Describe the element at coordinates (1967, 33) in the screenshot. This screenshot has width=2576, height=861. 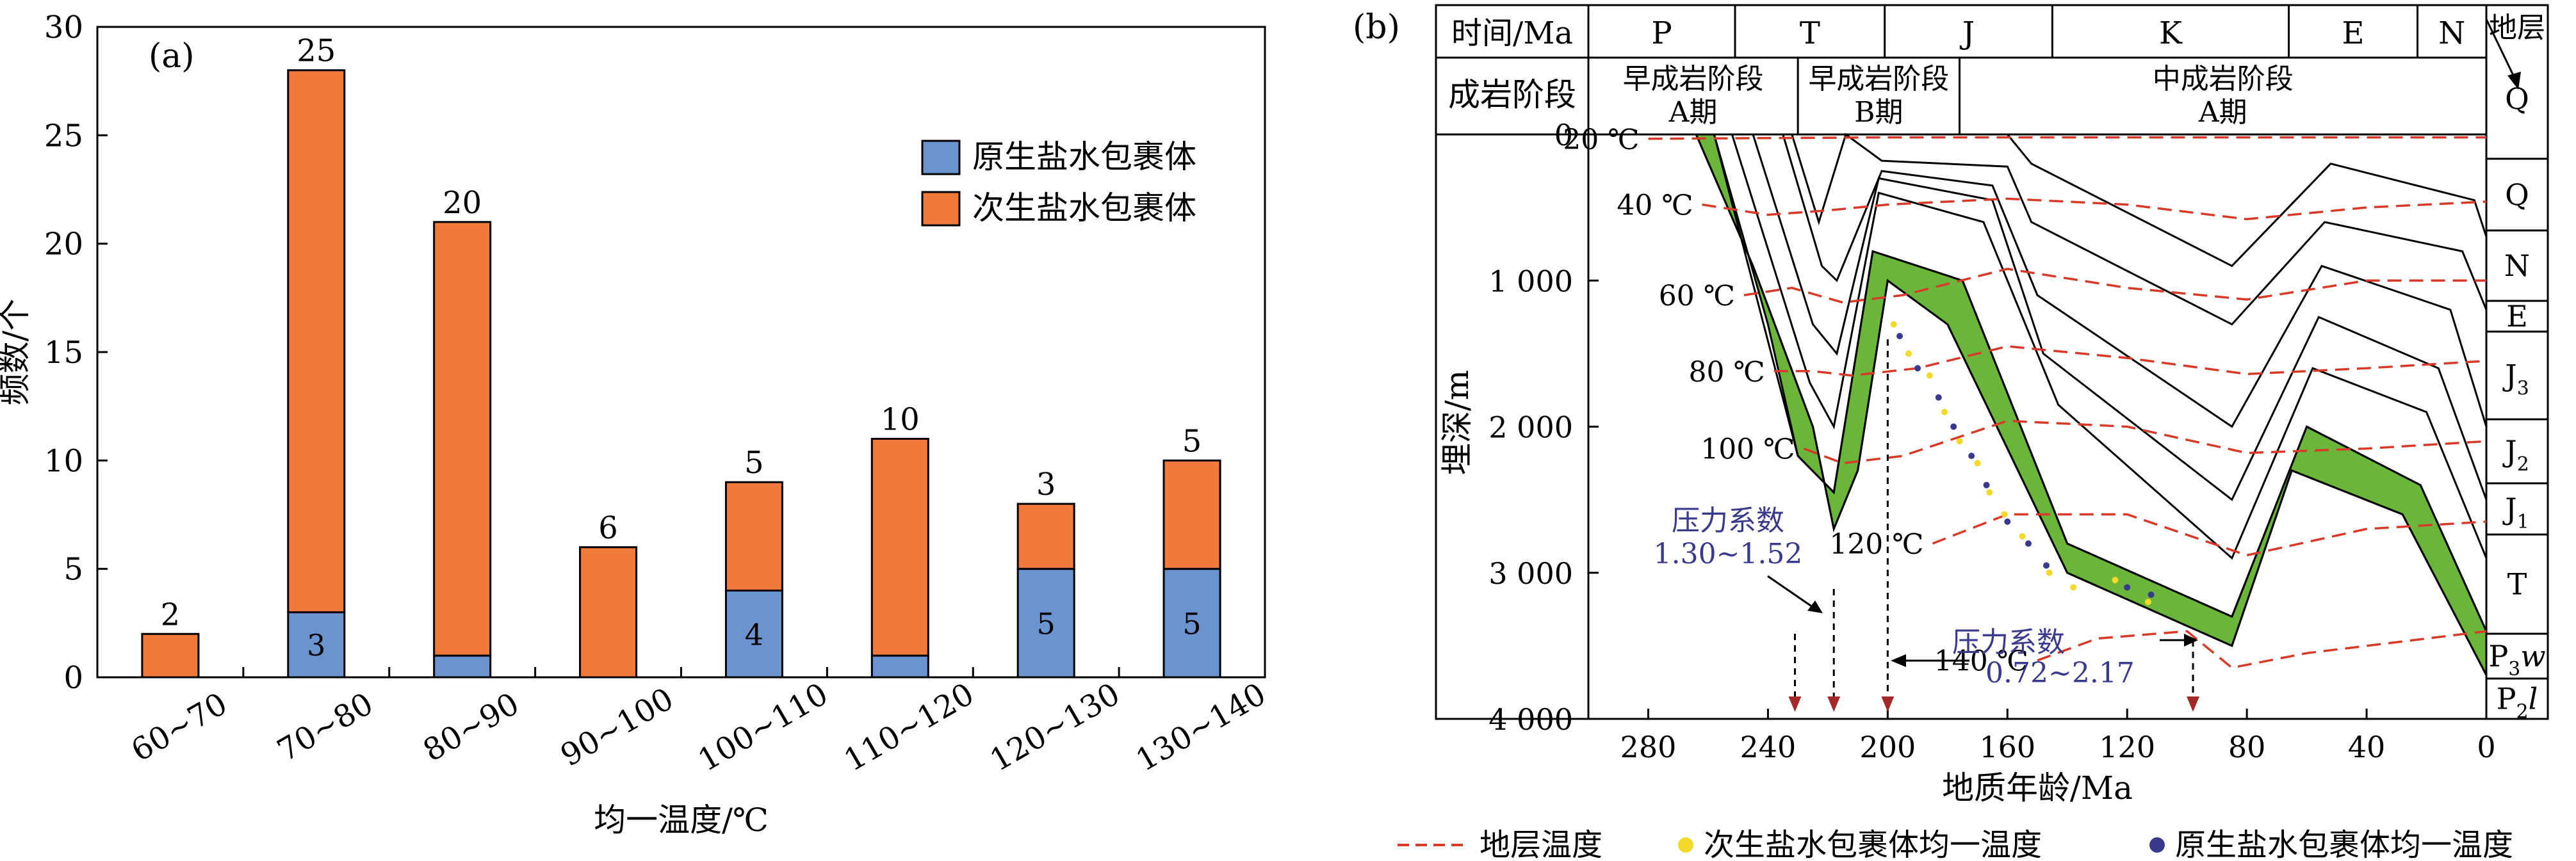
I see `period-label: J` at that location.